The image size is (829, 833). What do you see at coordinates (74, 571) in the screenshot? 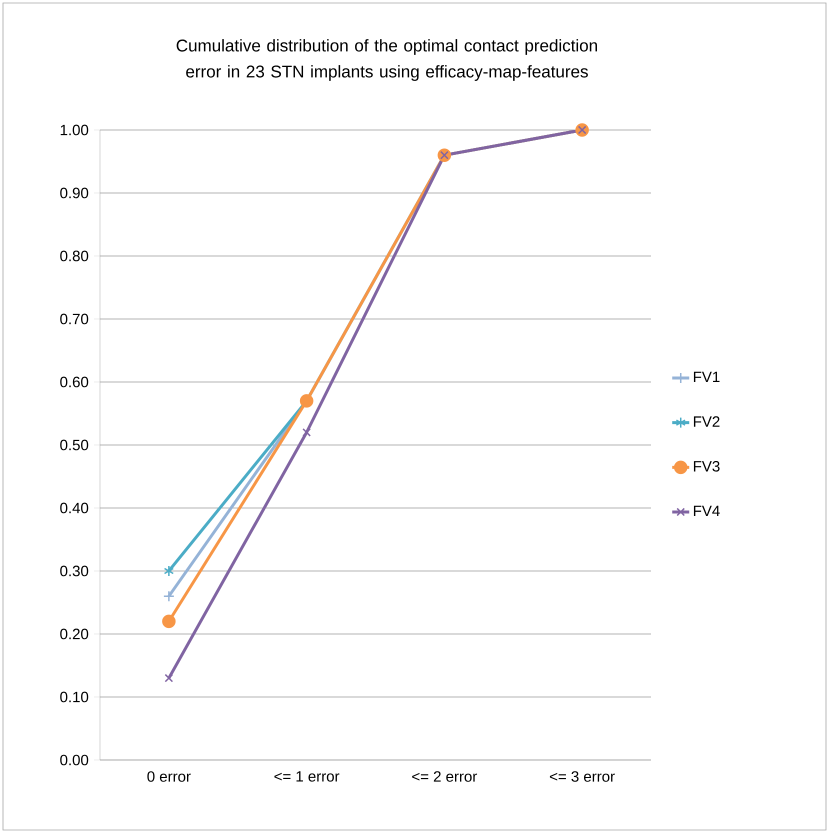
I see `y-tick-label: 0.30` at bounding box center [74, 571].